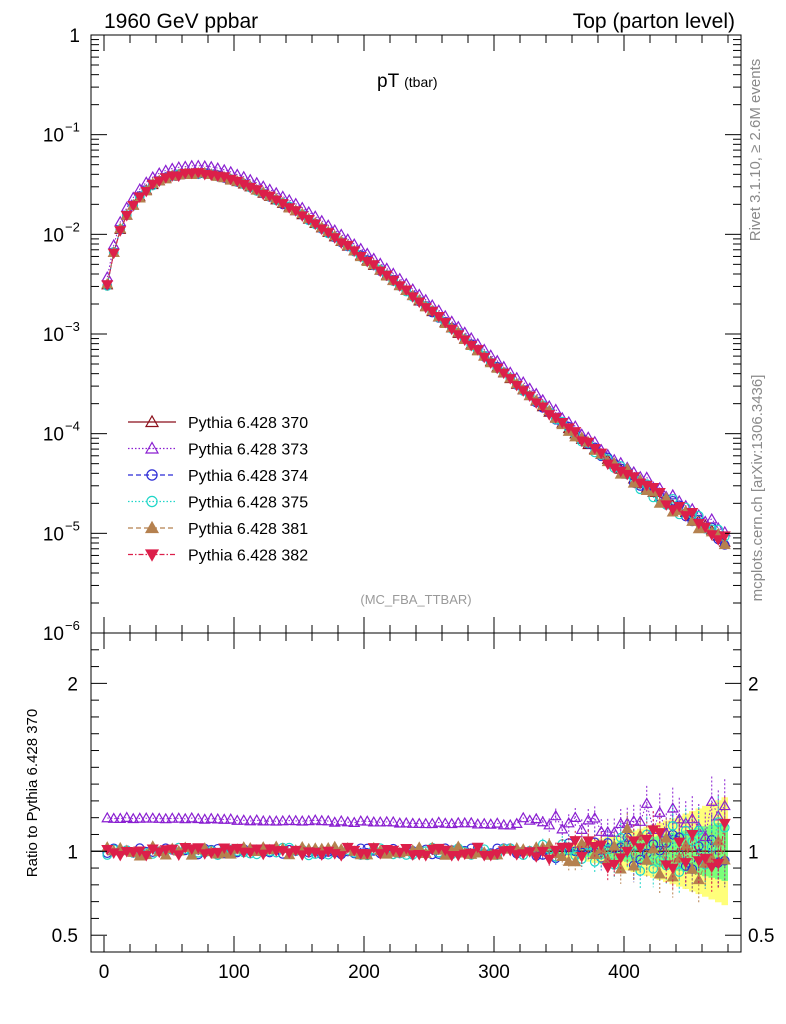  Describe the element at coordinates (248, 529) in the screenshot. I see `legend-label: Pythia 6.428 381` at that location.